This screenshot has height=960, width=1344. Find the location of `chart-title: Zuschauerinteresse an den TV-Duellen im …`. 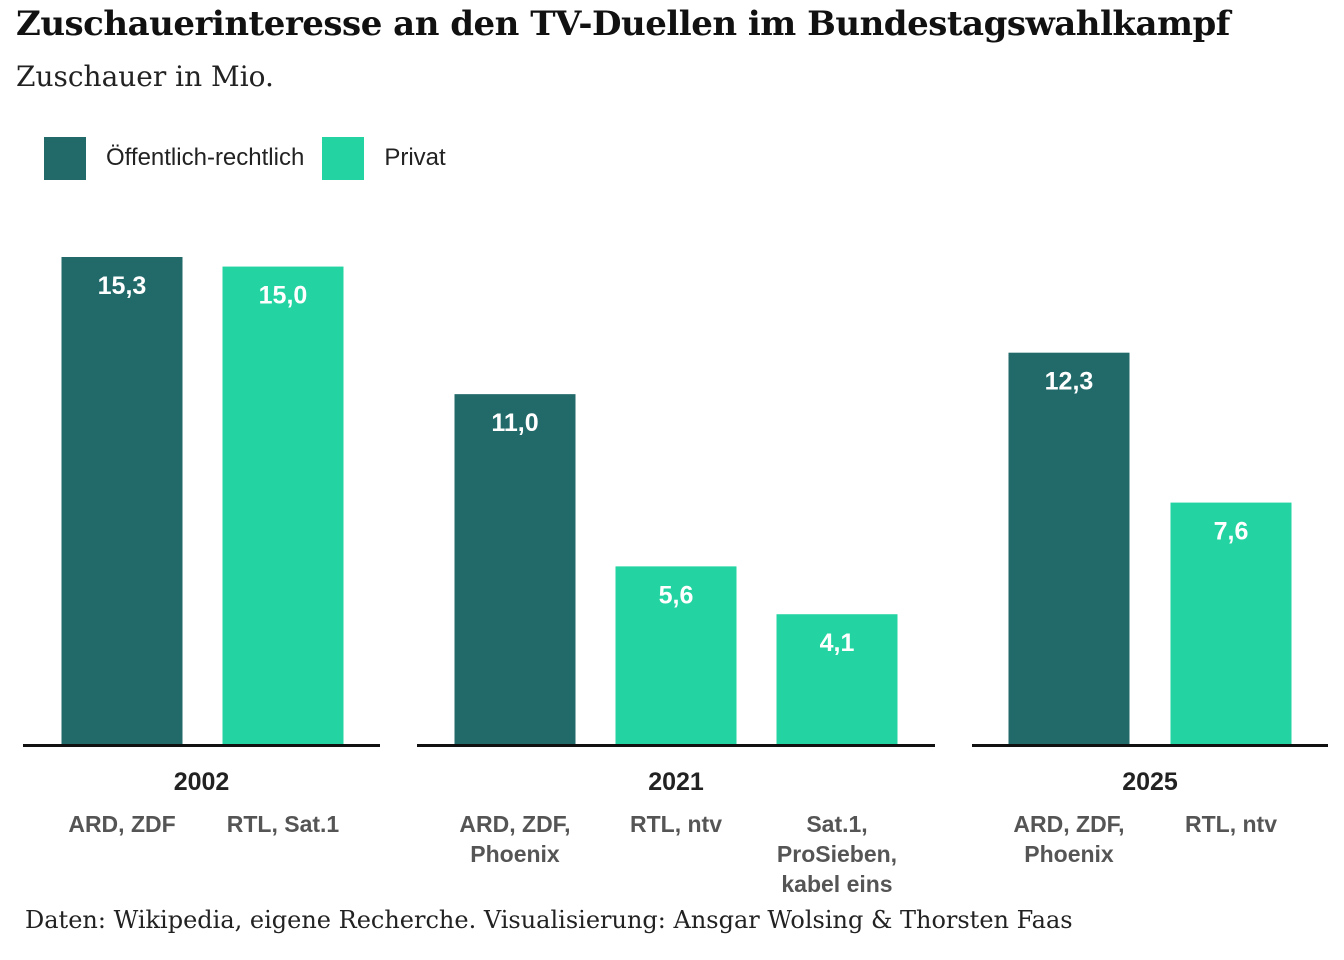

chart-title: Zuschauerinteresse an den TV-Duellen im … is located at coordinates (623, 24).